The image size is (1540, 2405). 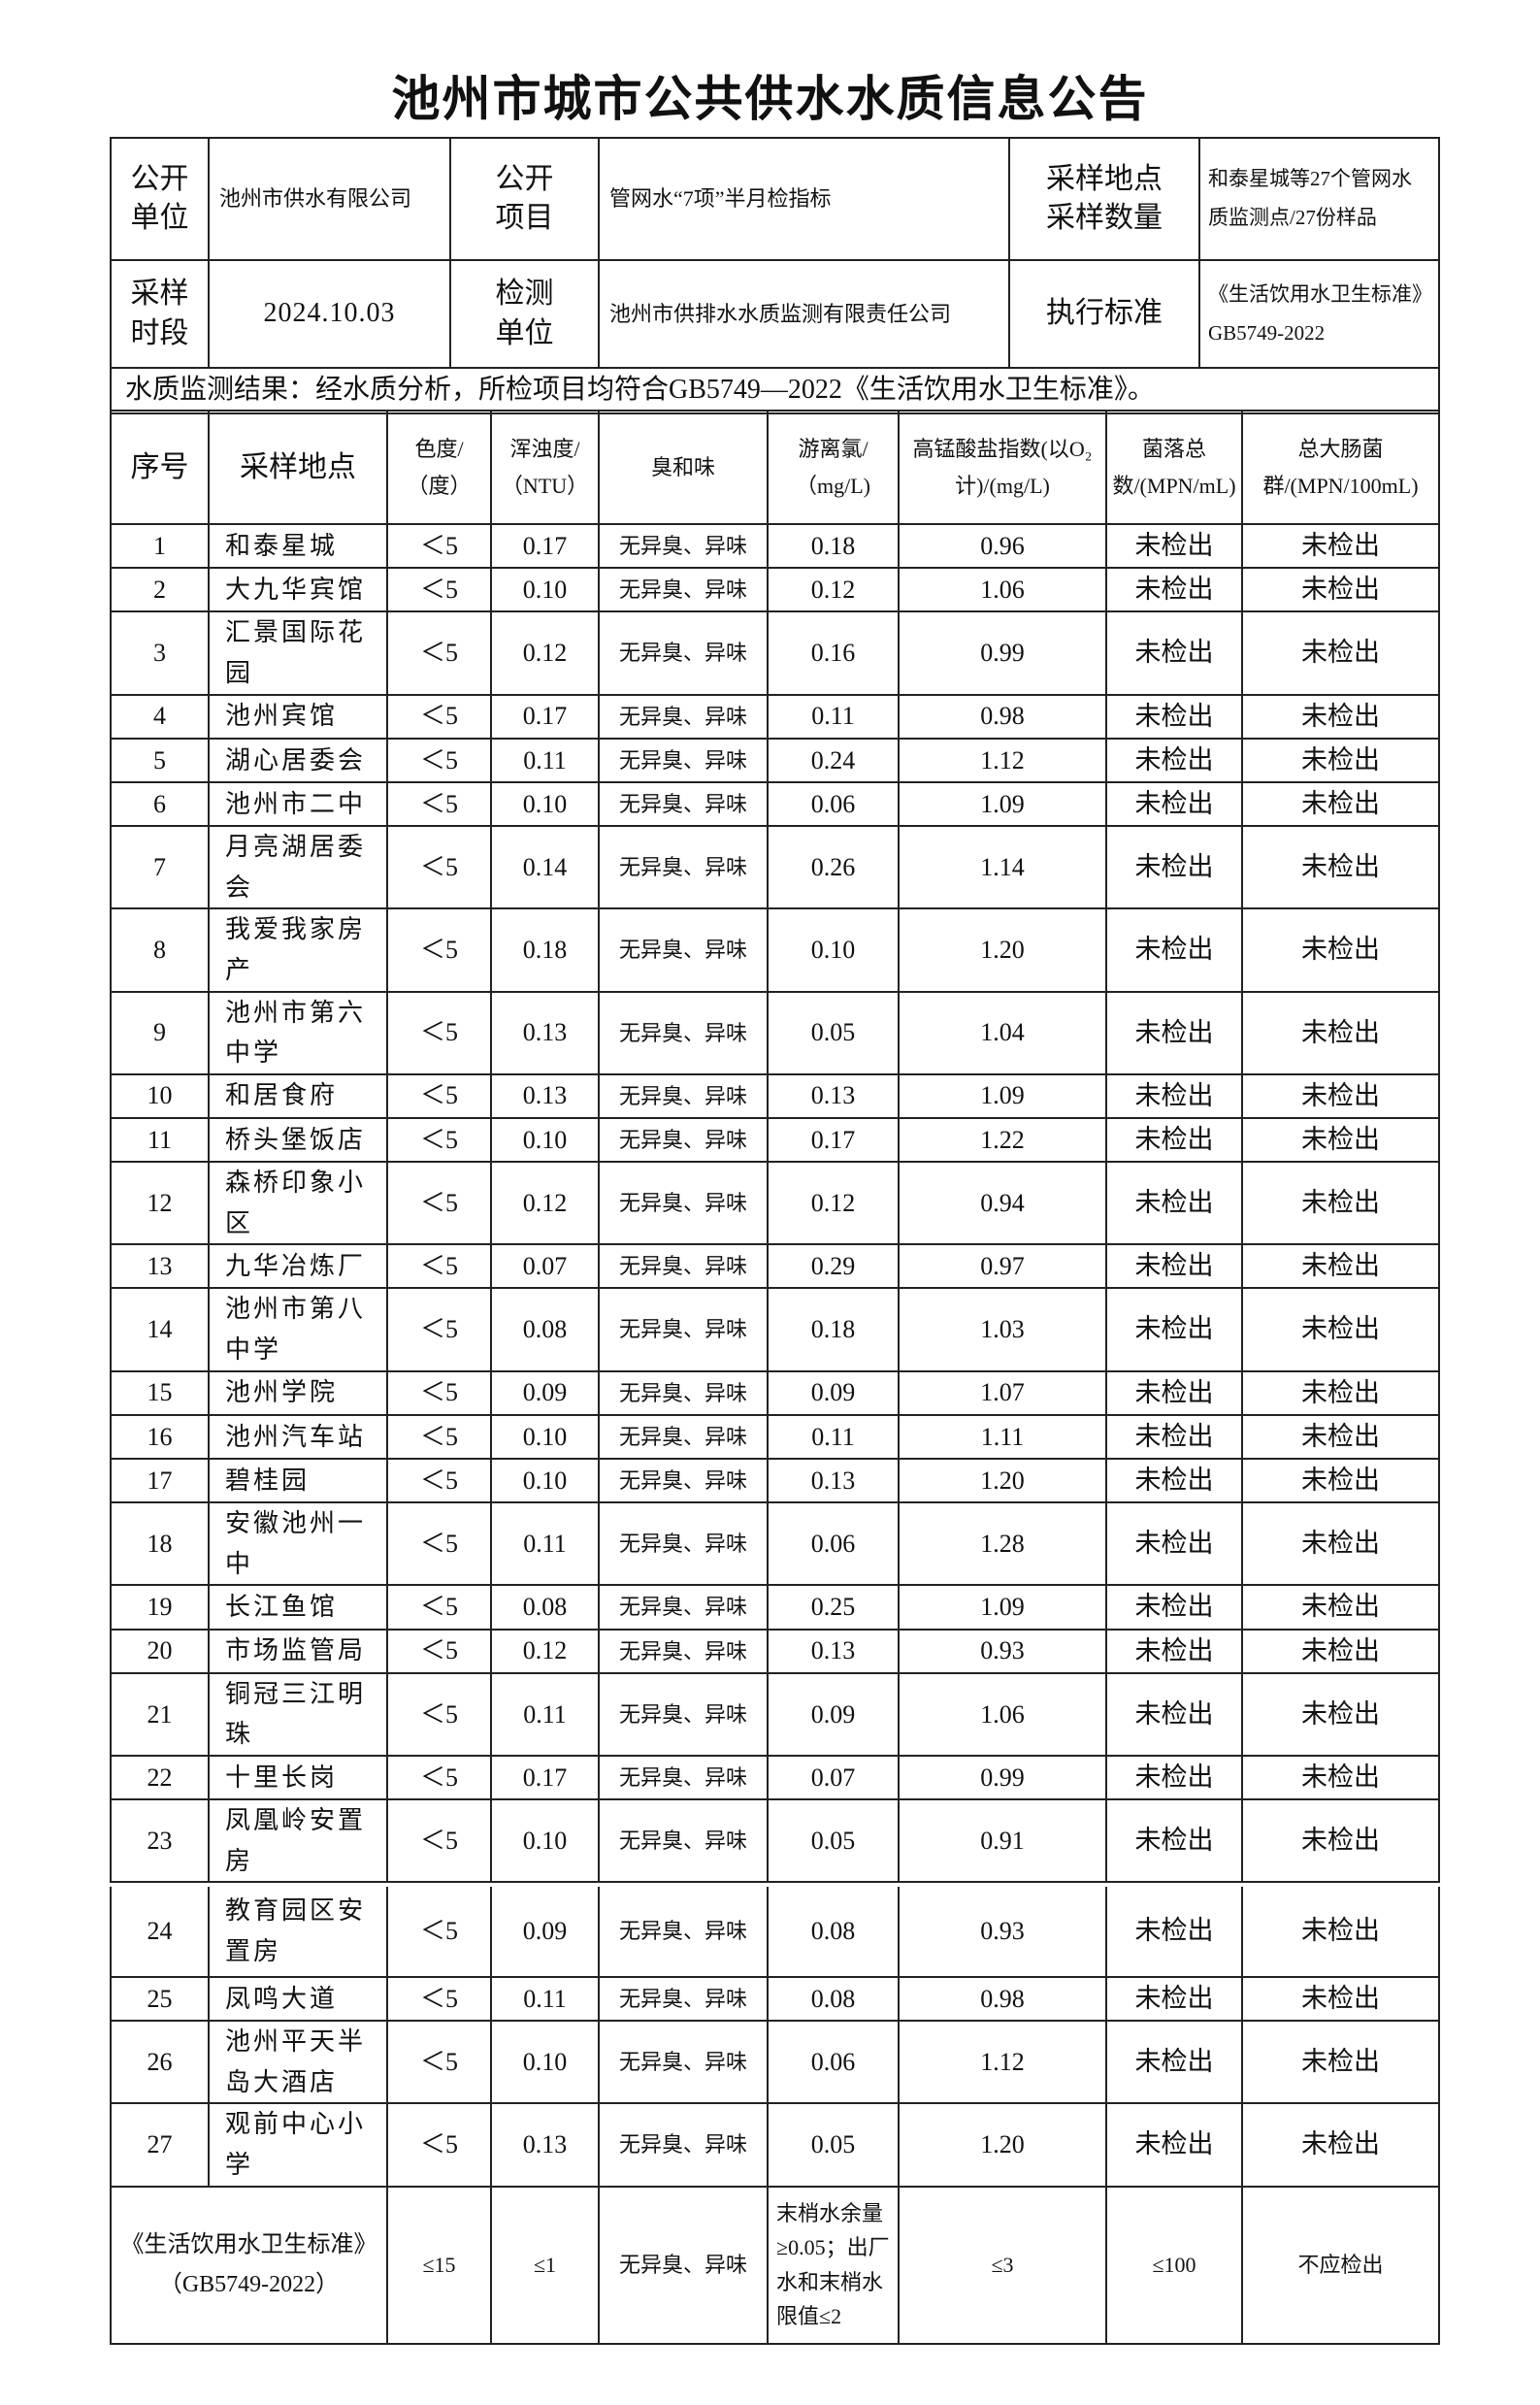 I want to click on sampling-site: 安徽池州一中, so click(x=298, y=1544).